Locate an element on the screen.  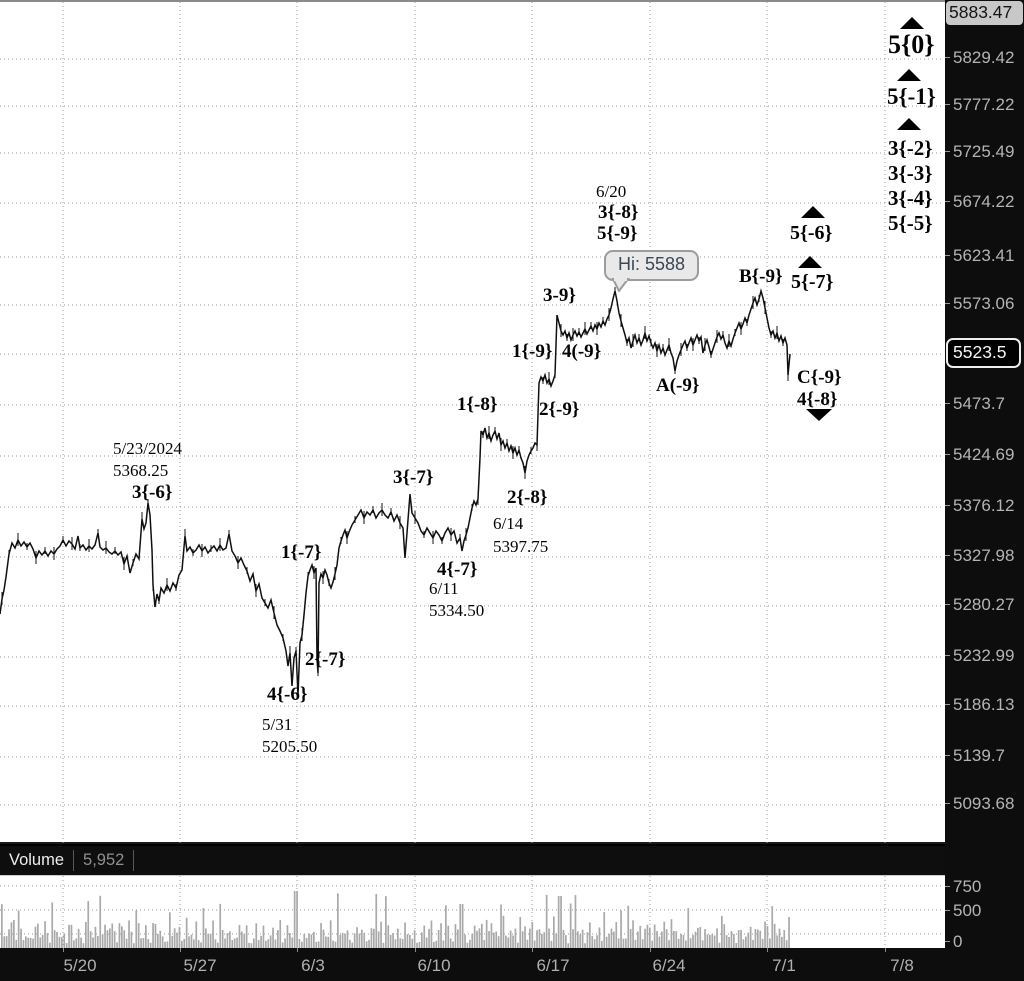
wave-annotation: 5{-6} is located at coordinates (811, 233).